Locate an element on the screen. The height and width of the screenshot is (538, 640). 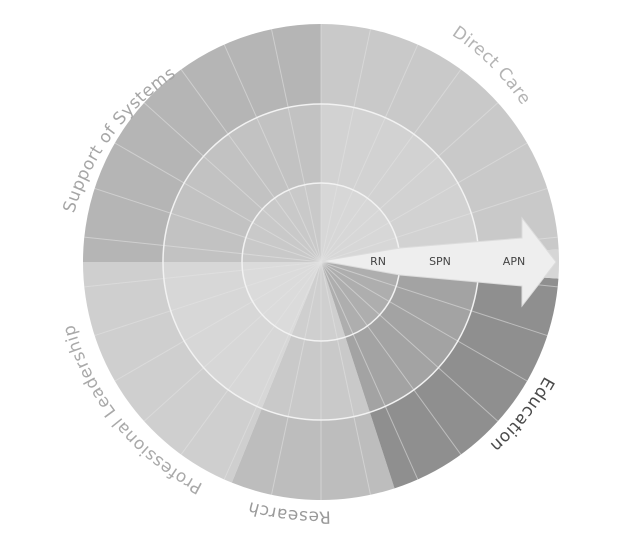
ring-label-spn: SPN is located at coordinates (440, 261).